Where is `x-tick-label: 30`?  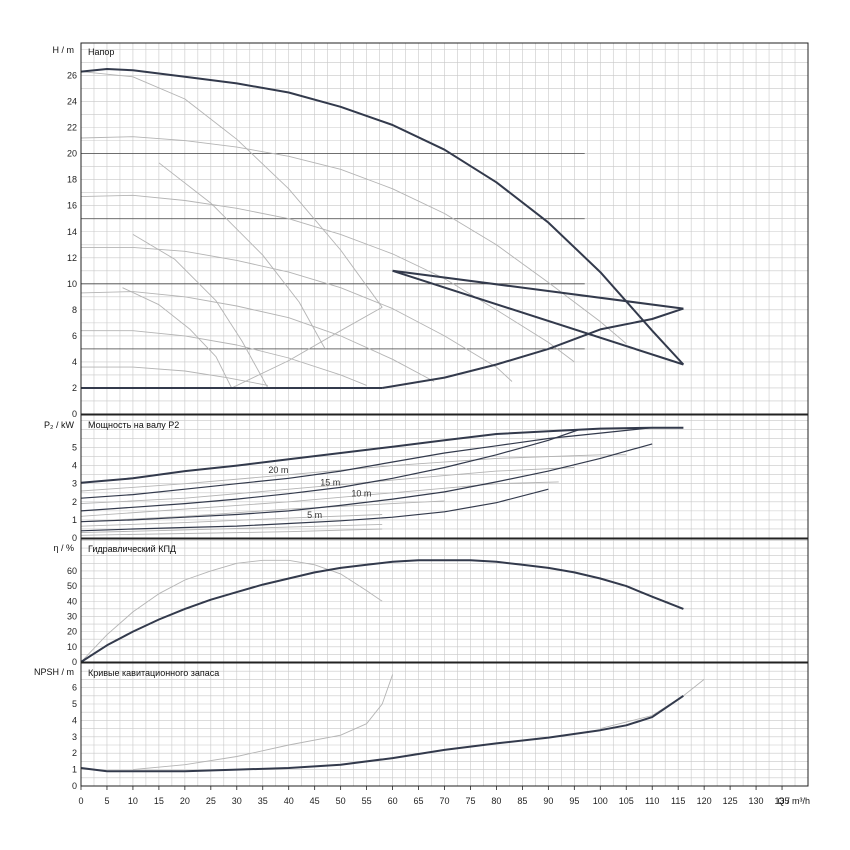
x-tick-label: 30 is located at coordinates (237, 801).